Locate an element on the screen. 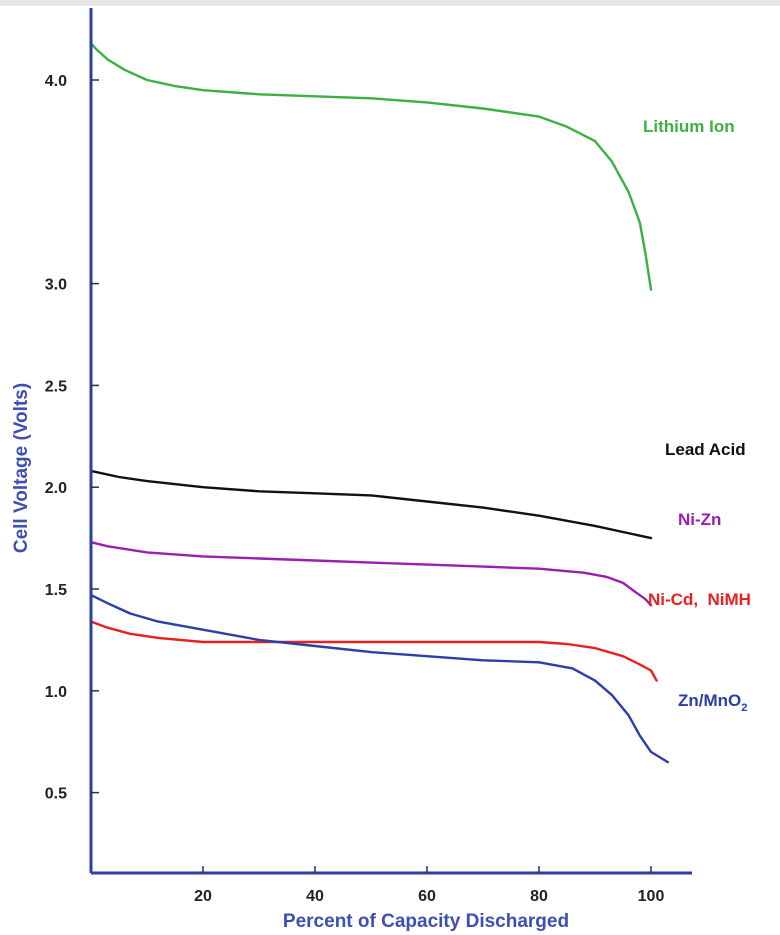  y-axis-title: Cell Voltage (Volts) is located at coordinates (21, 468).